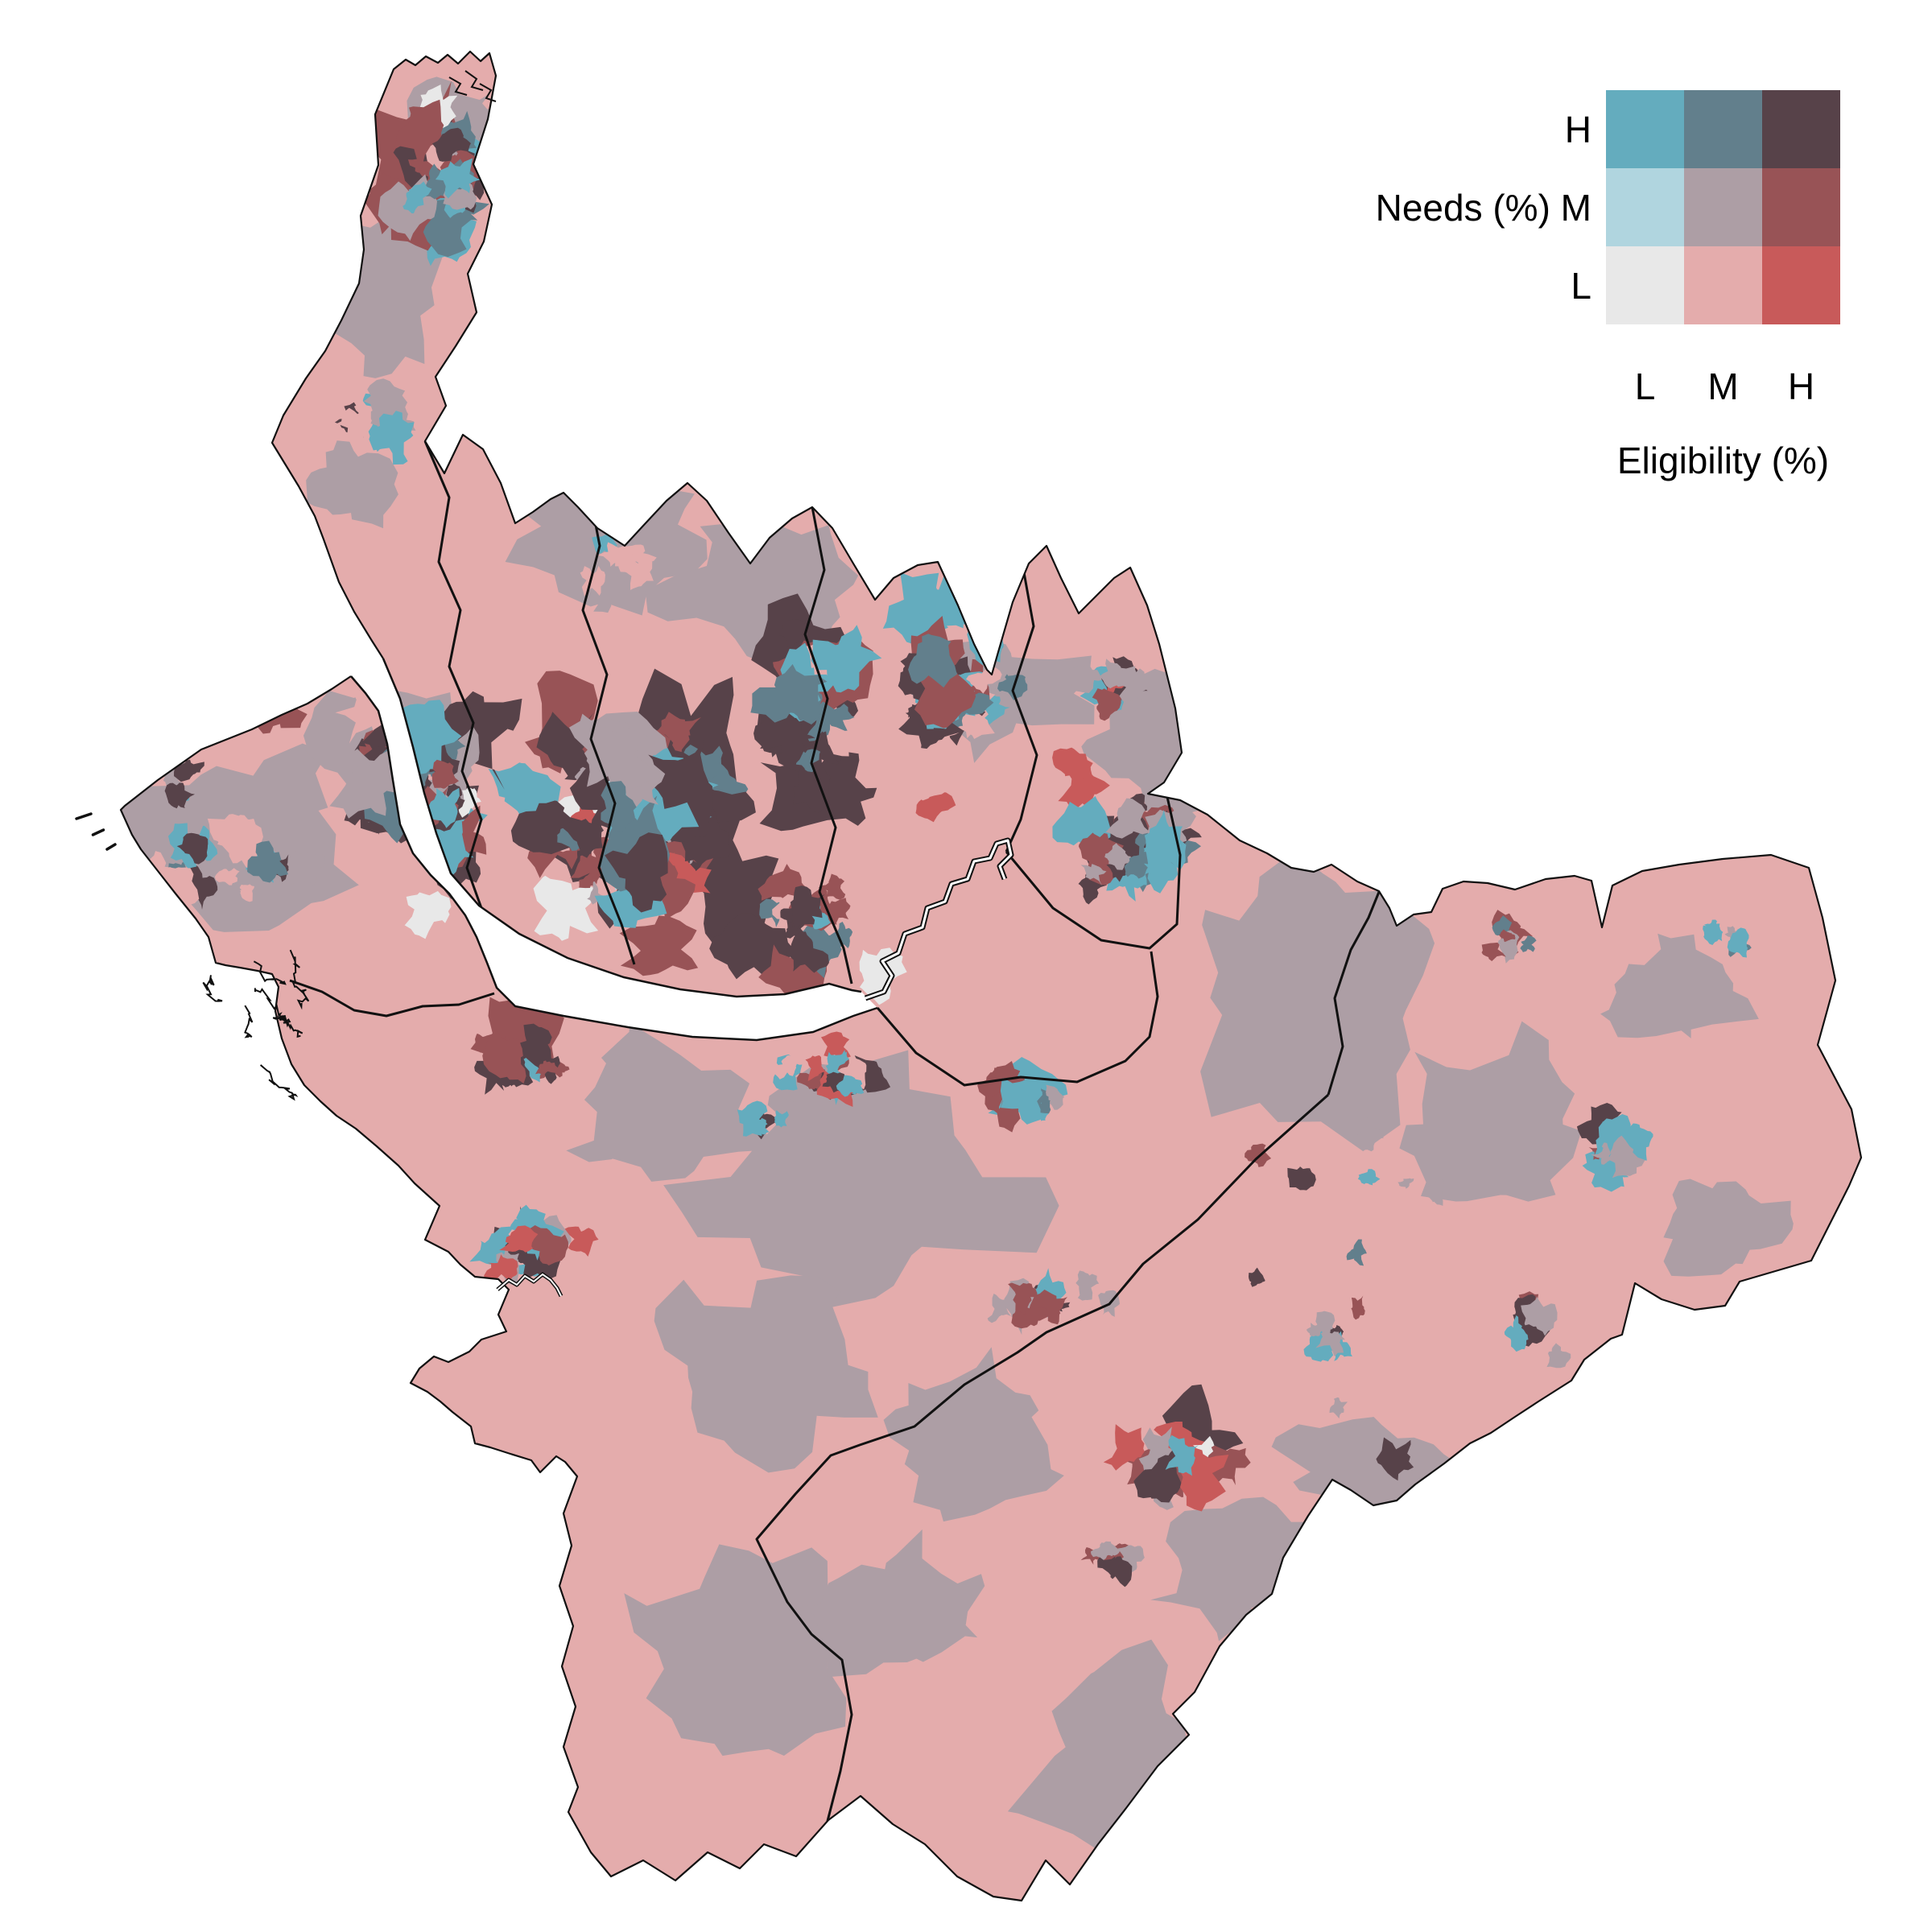  What do you see at coordinates (1645, 207) in the screenshot?
I see `legend-cell-m-l` at bounding box center [1645, 207].